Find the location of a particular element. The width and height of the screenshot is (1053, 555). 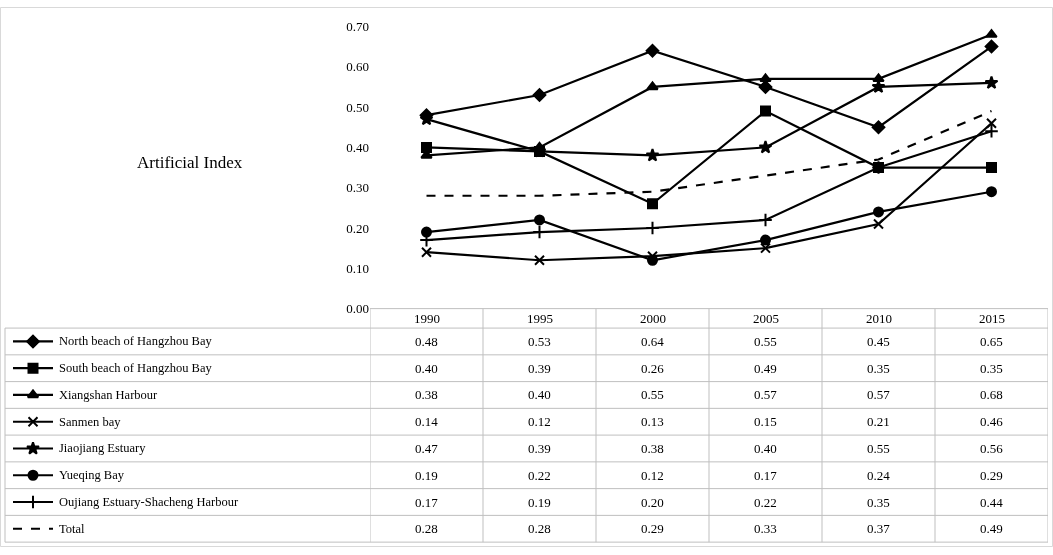

data-label: 0.46 is located at coordinates (992, 421).